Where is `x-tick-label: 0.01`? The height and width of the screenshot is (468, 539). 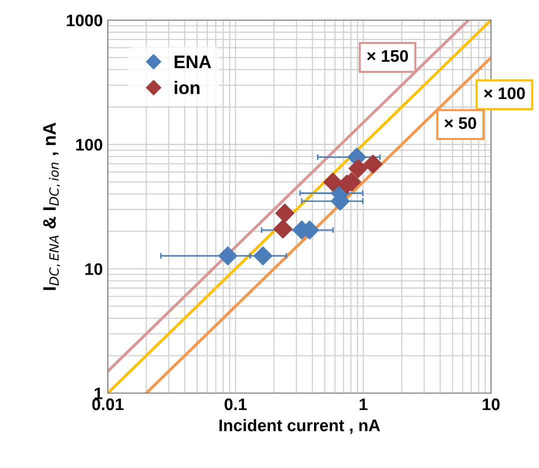 x-tick-label: 0.01 is located at coordinates (108, 404).